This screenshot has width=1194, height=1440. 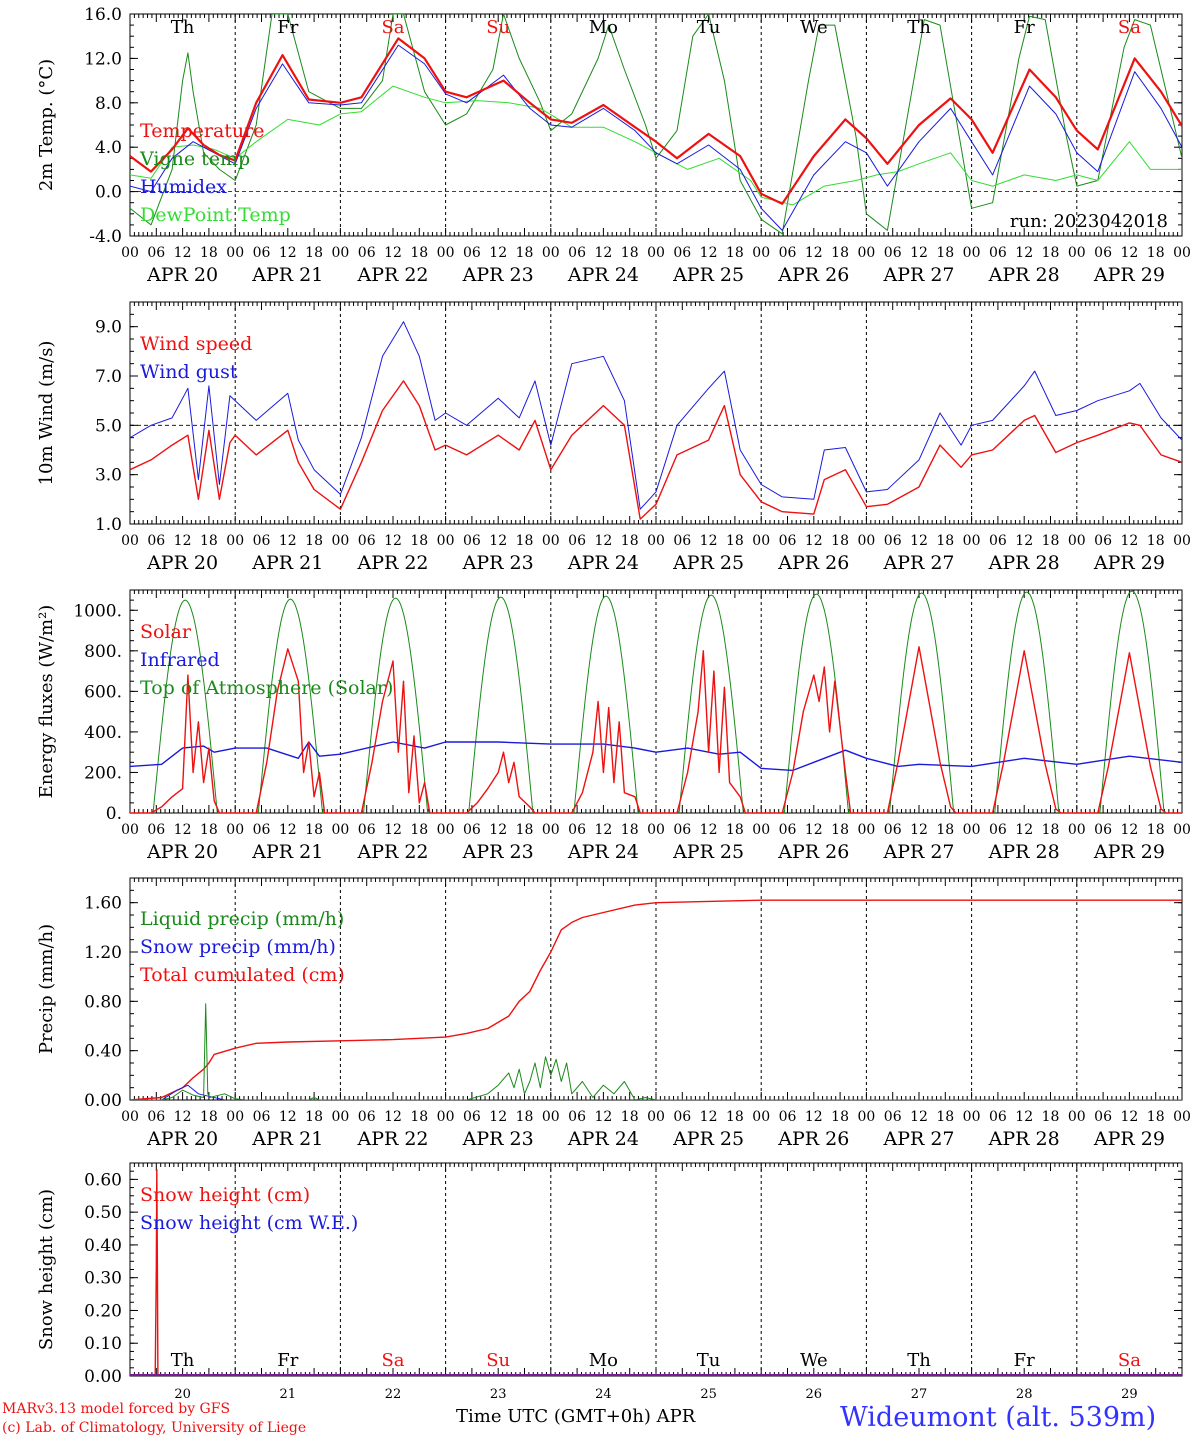 What do you see at coordinates (103, 1311) in the screenshot?
I see `y-tick-label: 0.20` at bounding box center [103, 1311].